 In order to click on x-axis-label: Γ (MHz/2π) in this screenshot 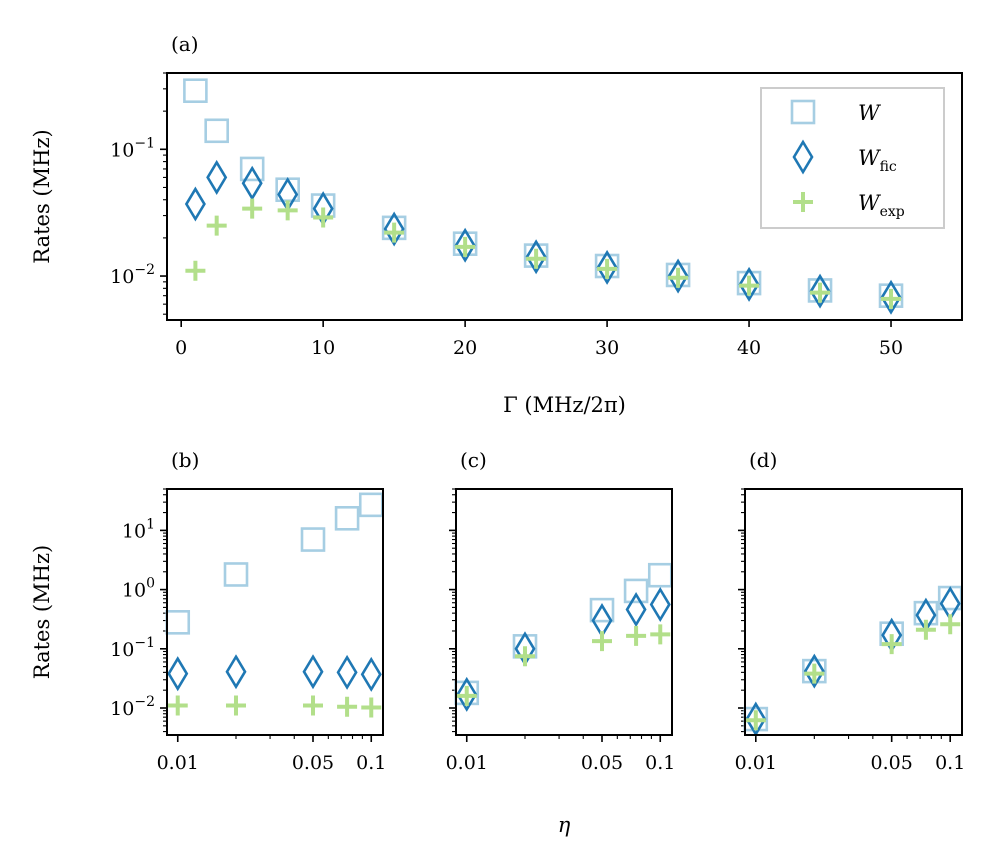, I will do `click(564, 405)`.